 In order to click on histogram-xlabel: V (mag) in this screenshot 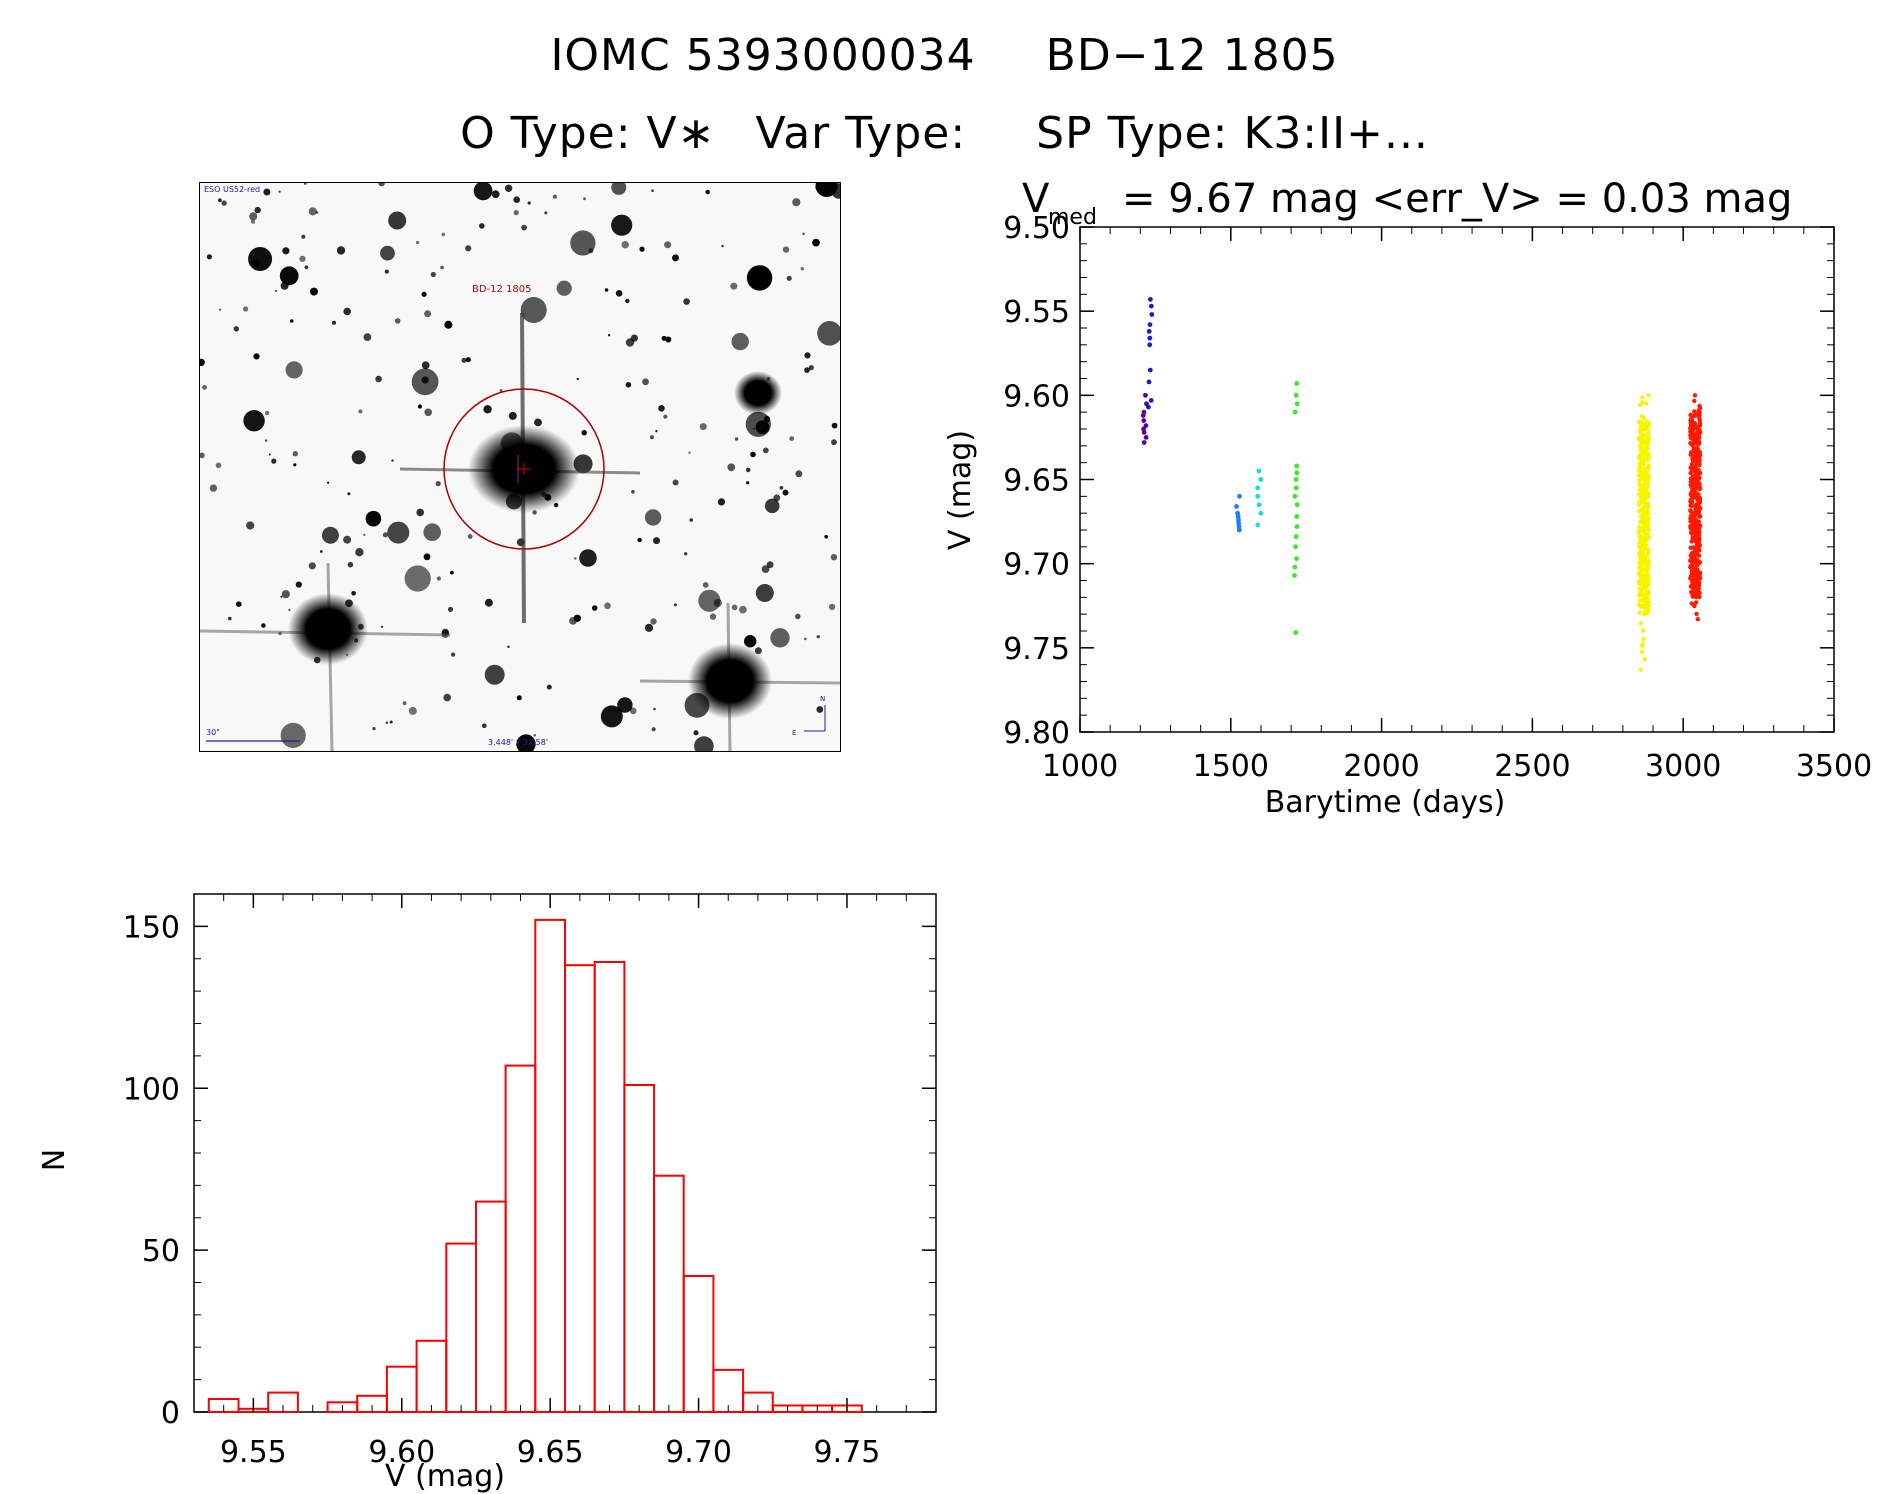, I will do `click(445, 1476)`.